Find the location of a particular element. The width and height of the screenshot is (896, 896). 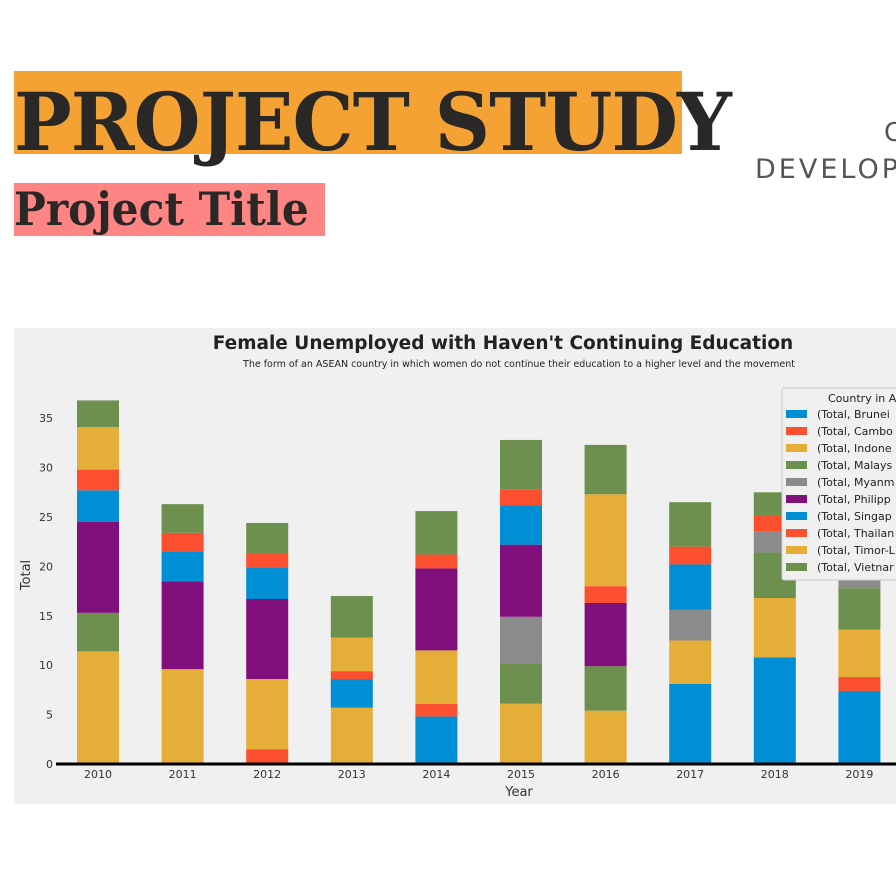

x-tick-label: 2014 is located at coordinates (436, 774).